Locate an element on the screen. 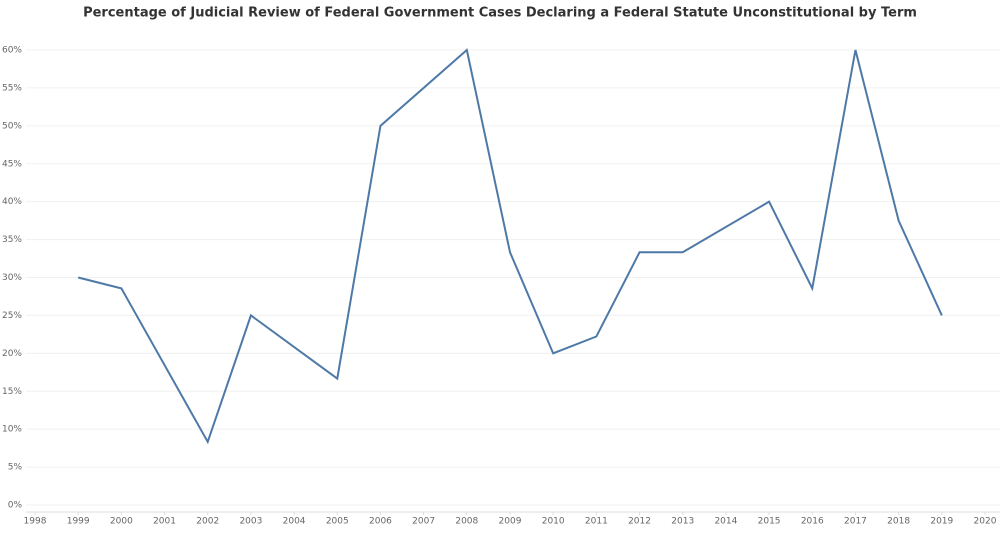 This screenshot has height=534, width=1000. x-tick-label: 2013 is located at coordinates (682, 522).